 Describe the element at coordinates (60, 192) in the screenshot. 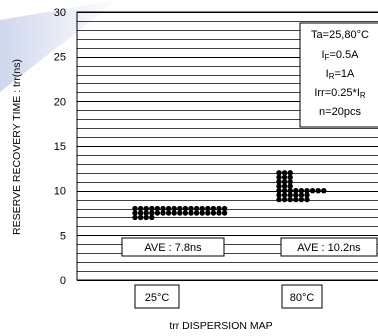

I see `y-tick-label: 10` at that location.